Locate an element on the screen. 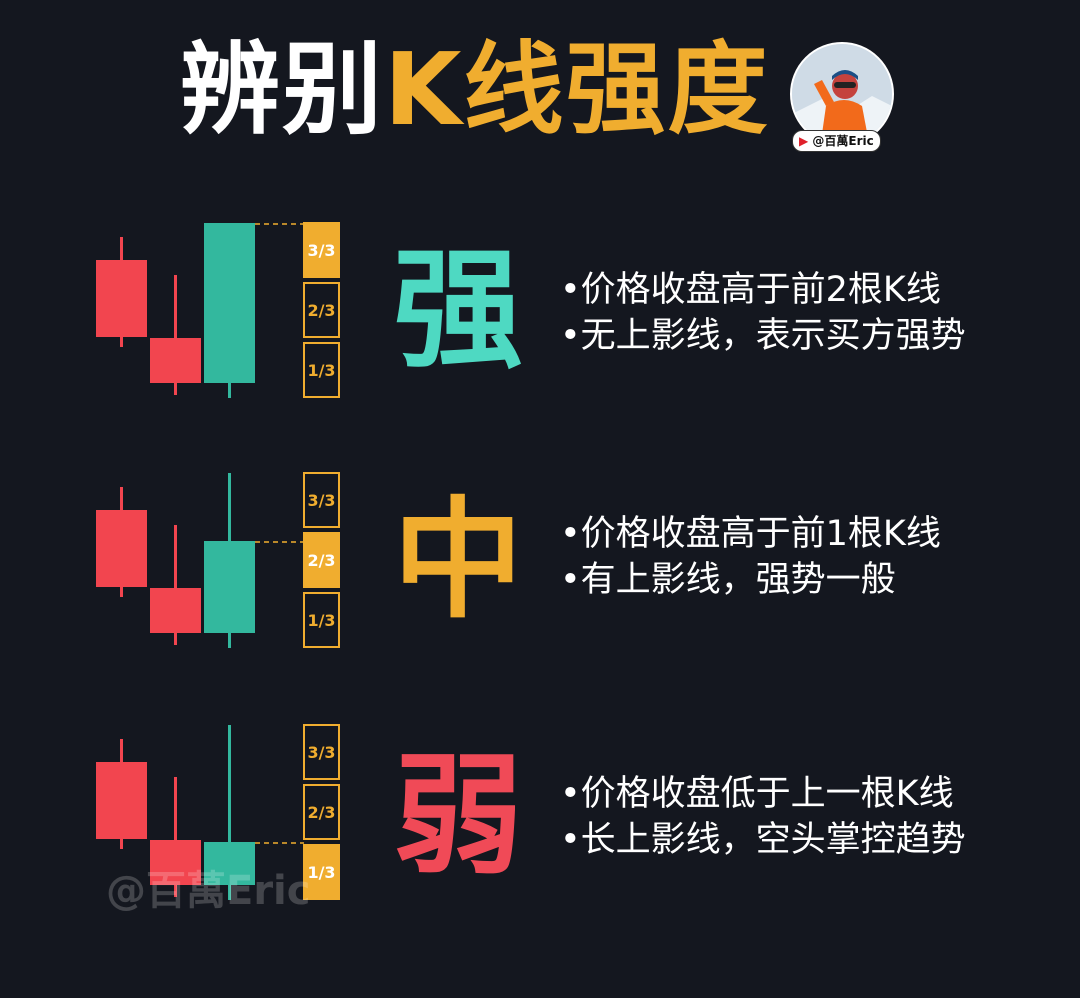 The width and height of the screenshot is (1080, 998). title-part2: K线强度 is located at coordinates (577, 89).